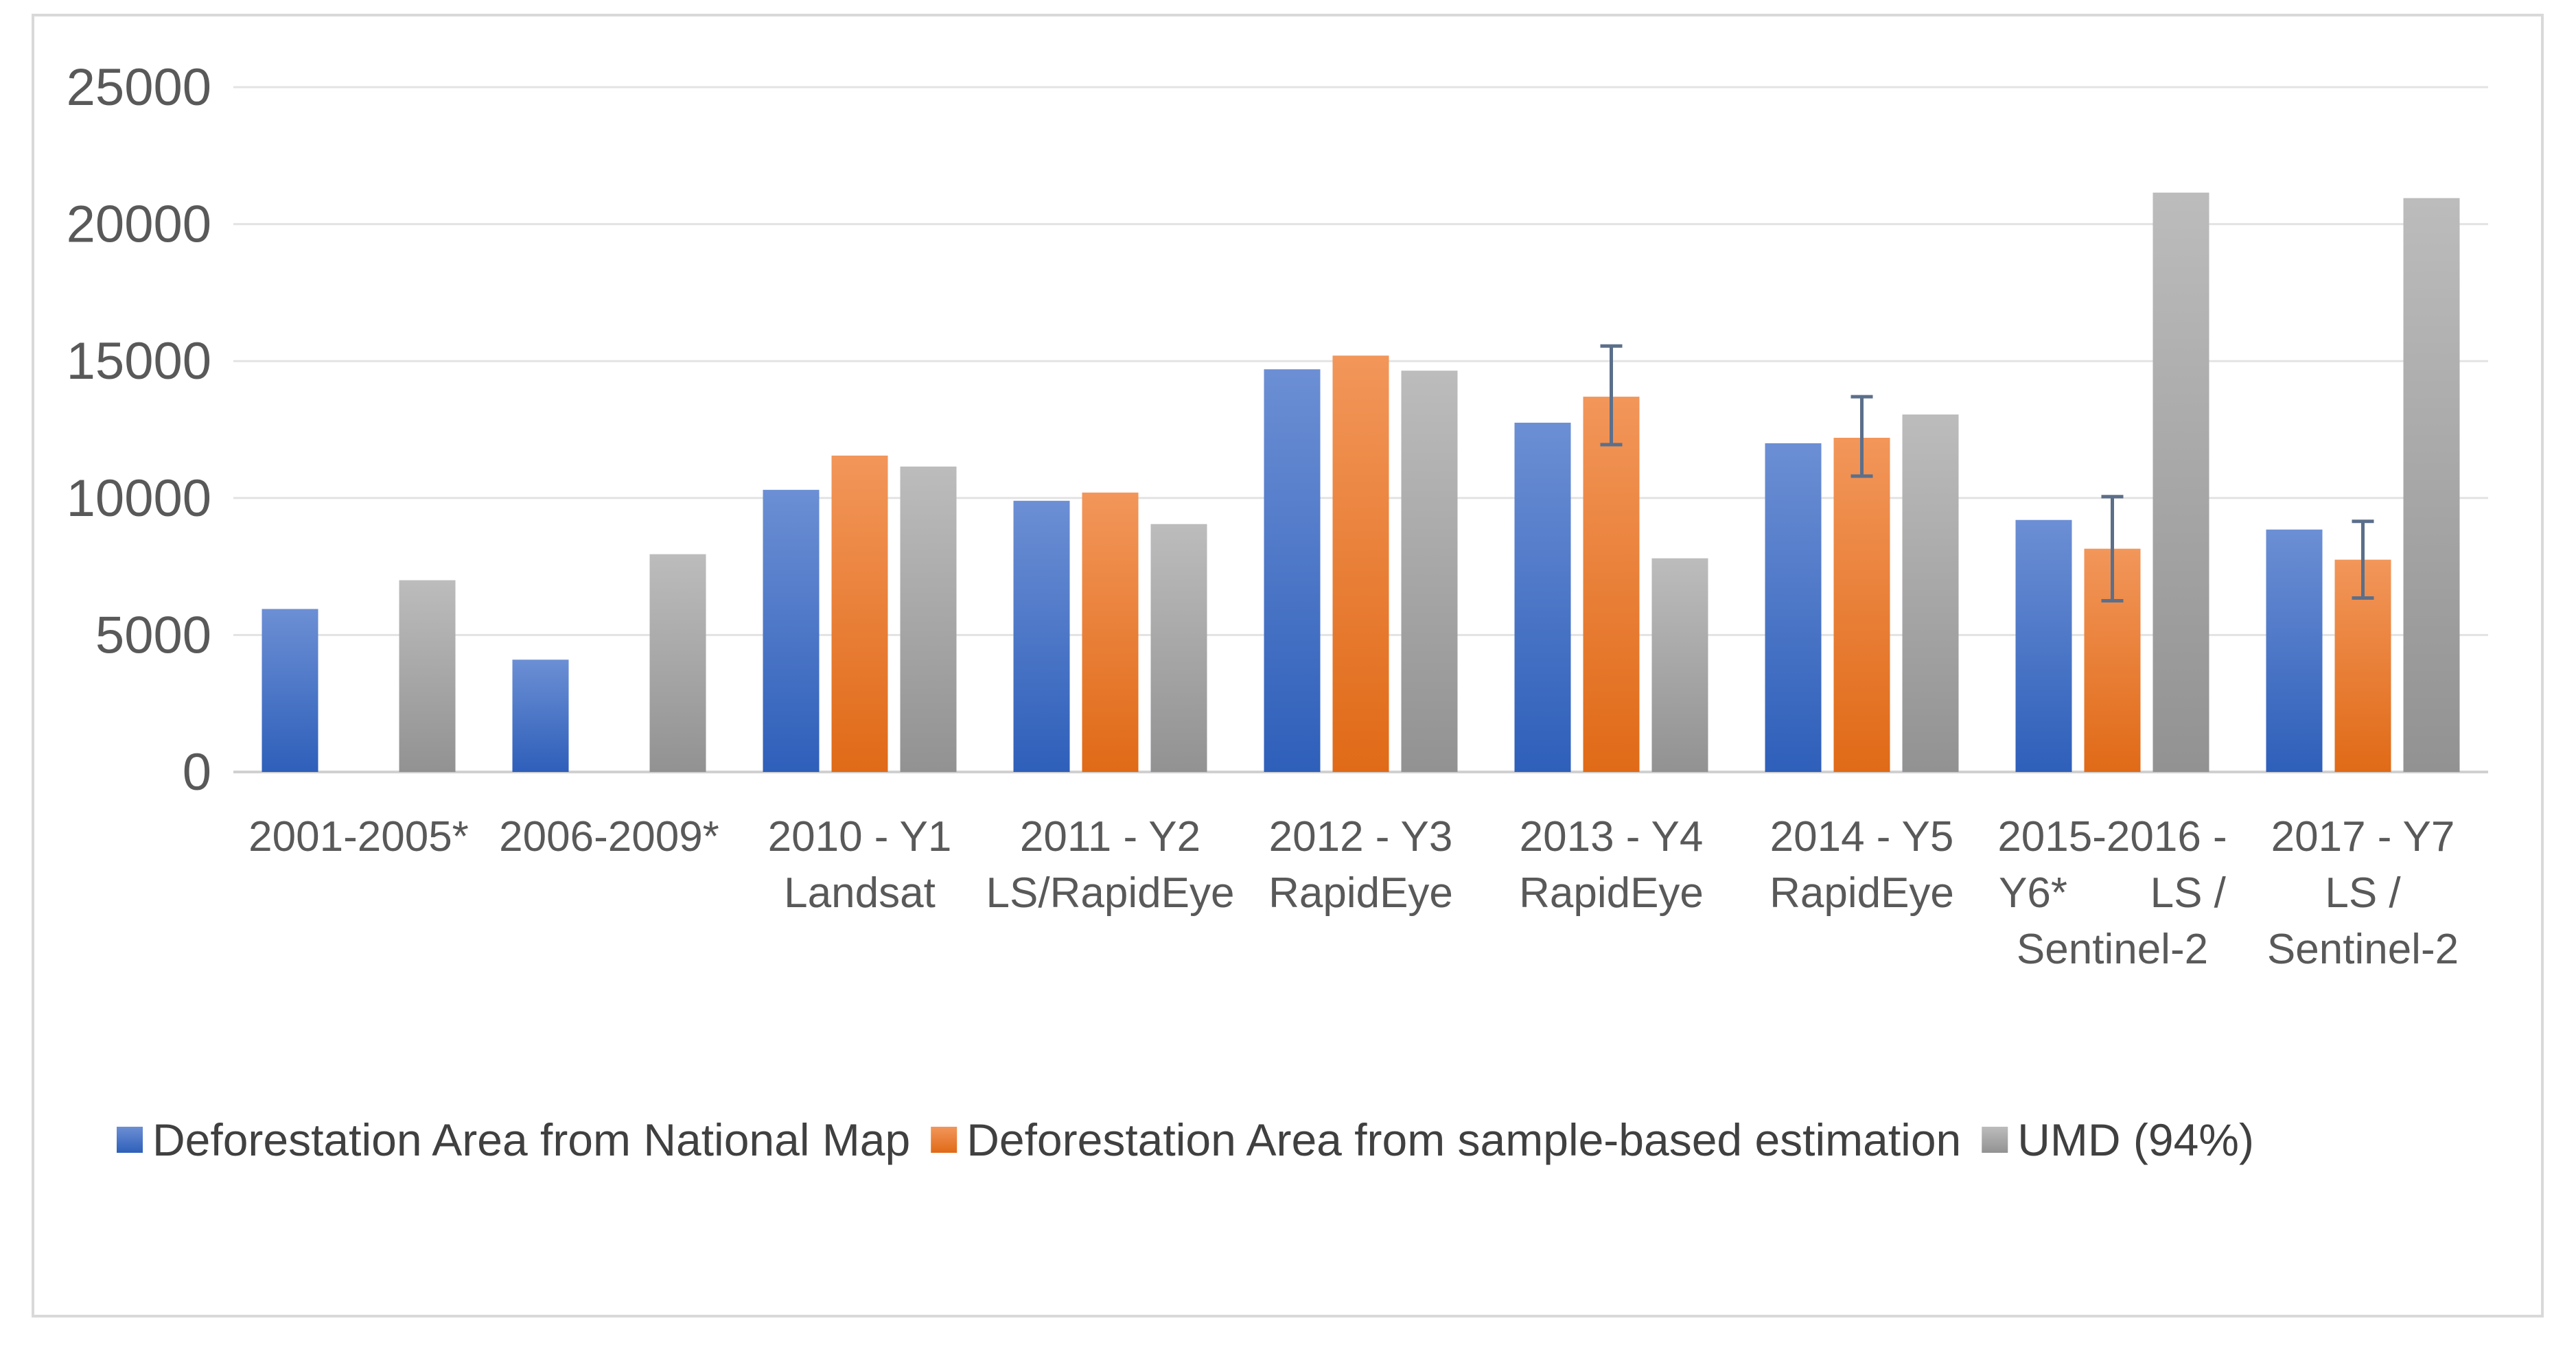 The width and height of the screenshot is (2576, 1347). I want to click on x-tick-label-line: 2014 - Y5, so click(1862, 836).